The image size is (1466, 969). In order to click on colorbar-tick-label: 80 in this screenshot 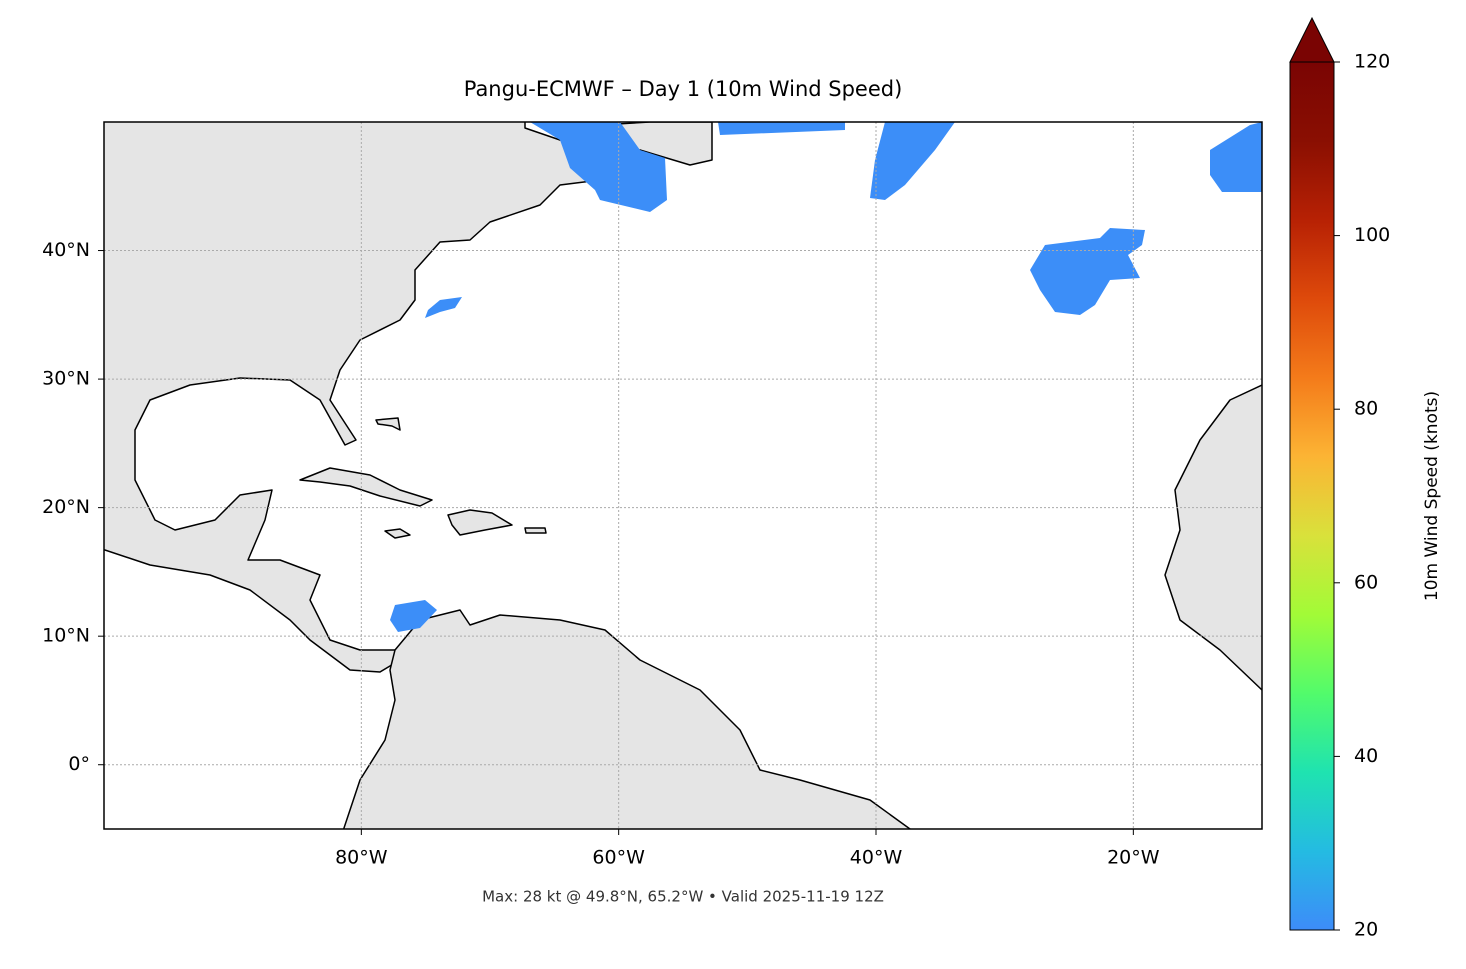, I will do `click(1366, 409)`.